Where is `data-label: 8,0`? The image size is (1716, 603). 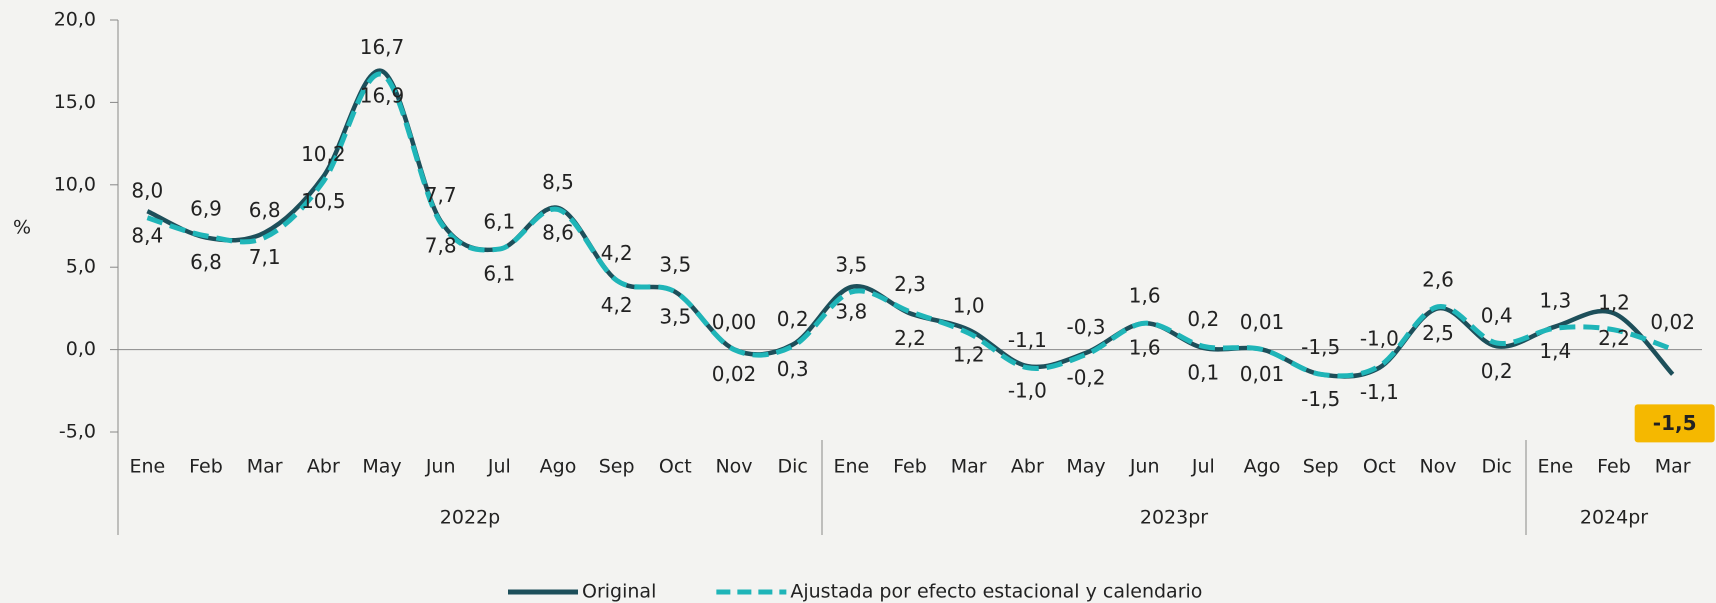
data-label: 8,0 is located at coordinates (147, 190).